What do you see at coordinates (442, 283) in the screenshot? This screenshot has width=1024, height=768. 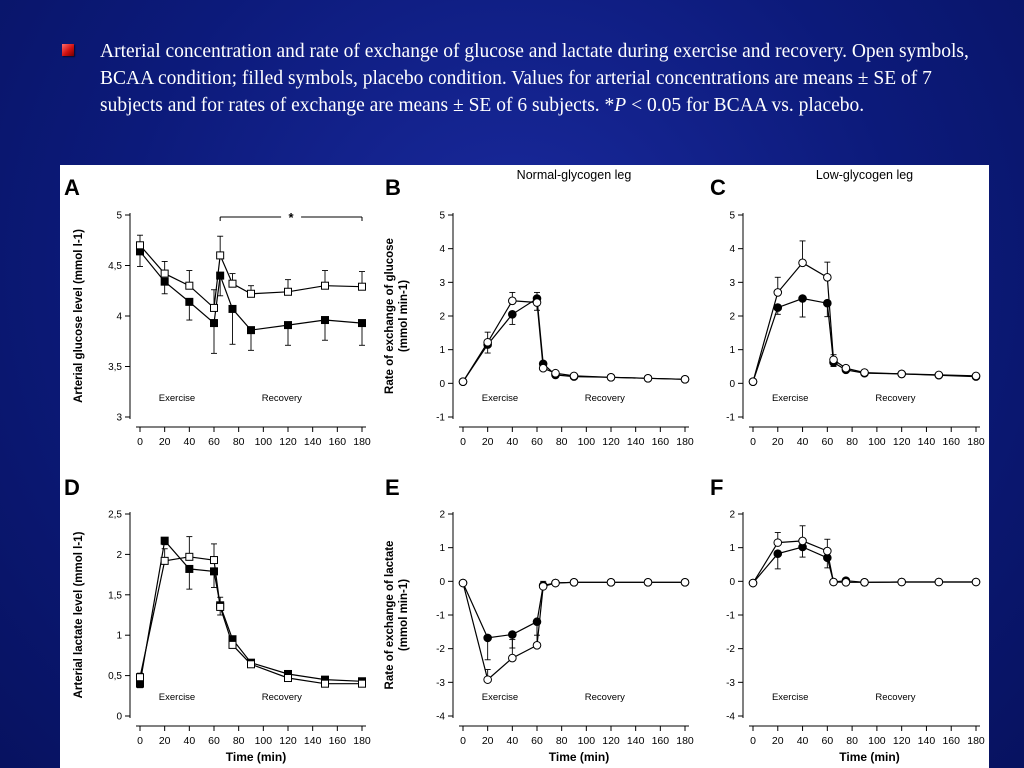 I see `y-tick-label: 3` at bounding box center [442, 283].